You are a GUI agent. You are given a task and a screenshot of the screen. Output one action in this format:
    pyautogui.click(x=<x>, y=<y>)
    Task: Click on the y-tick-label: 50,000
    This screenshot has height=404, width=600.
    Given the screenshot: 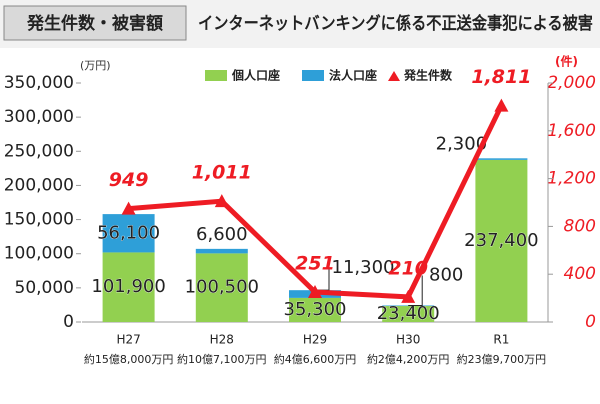 What is the action you would take?
    pyautogui.click(x=44, y=288)
    